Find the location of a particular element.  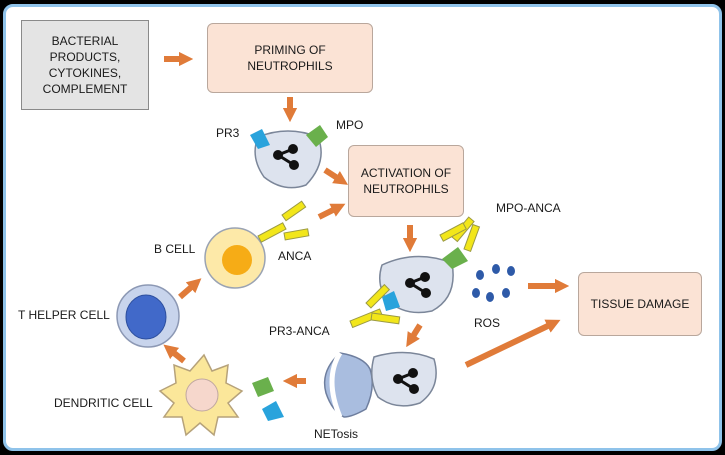

t-cell-nucleus is located at coordinates (146, 317).